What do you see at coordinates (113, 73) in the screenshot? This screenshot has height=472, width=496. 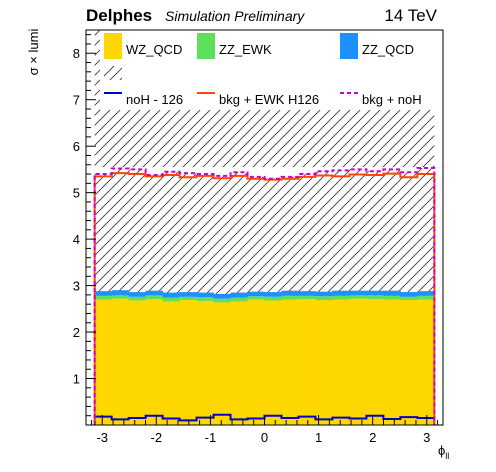 I see `legend-swatch-hatch` at bounding box center [113, 73].